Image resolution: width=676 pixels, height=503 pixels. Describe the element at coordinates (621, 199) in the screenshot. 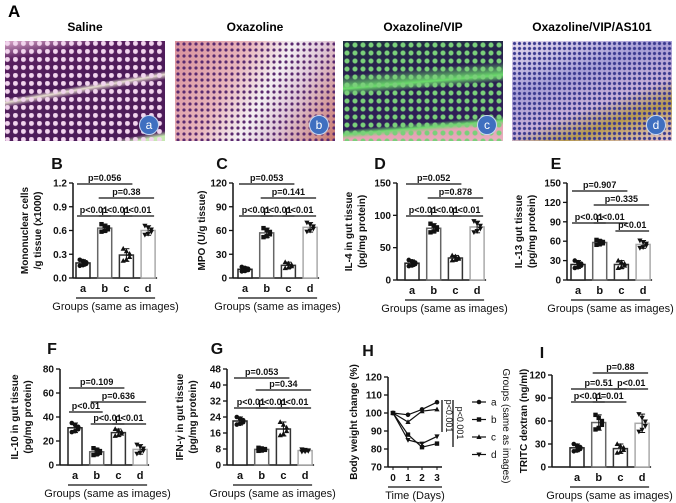

I see `p-value-label: p=0.335` at that location.